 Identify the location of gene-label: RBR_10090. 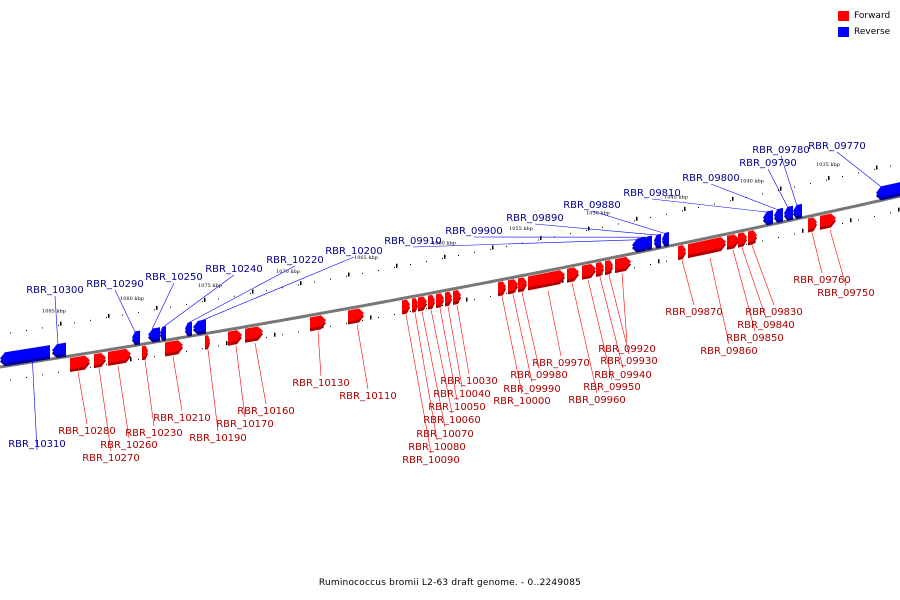
(431, 460).